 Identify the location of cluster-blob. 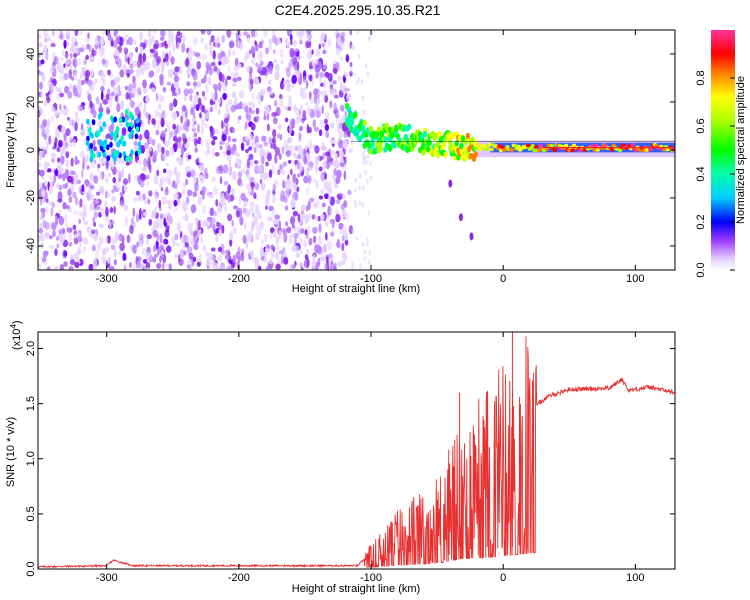
(120, 120).